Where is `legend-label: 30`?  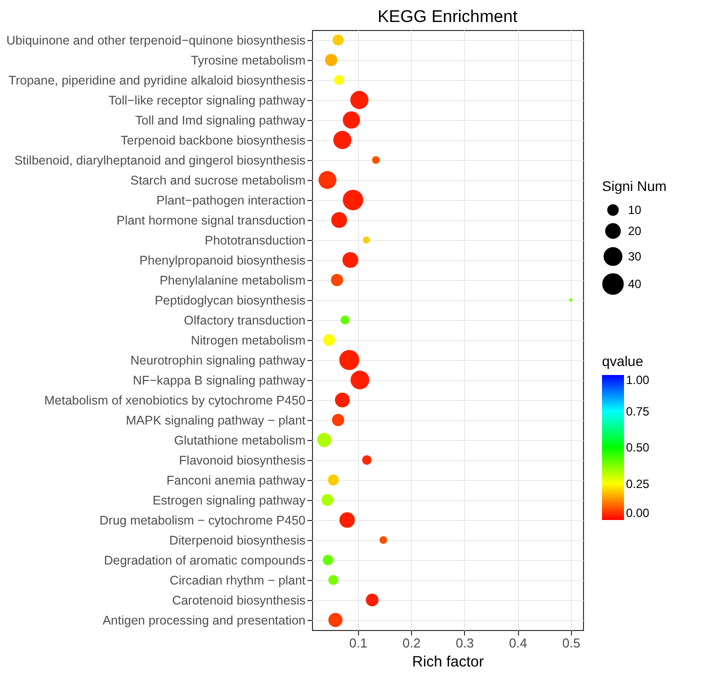 legend-label: 30 is located at coordinates (635, 257).